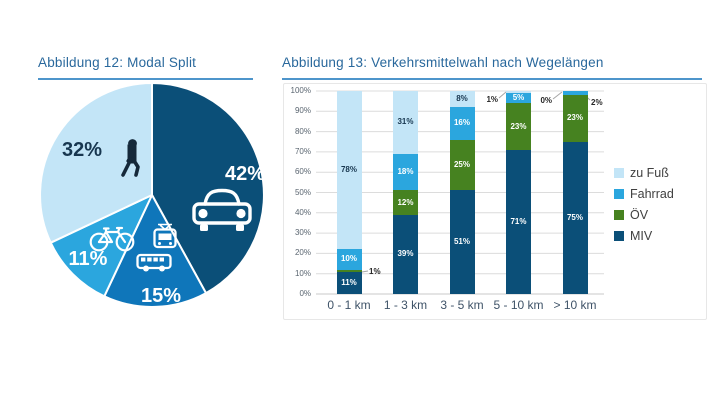 This screenshot has height=405, width=720. I want to click on bar-segment-value-label: 8%, so click(462, 99).